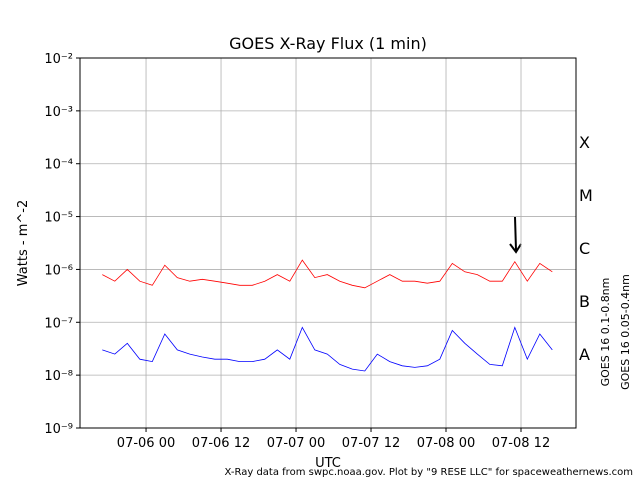  Describe the element at coordinates (515, 235) in the screenshot. I see `annotation-arrow` at that location.